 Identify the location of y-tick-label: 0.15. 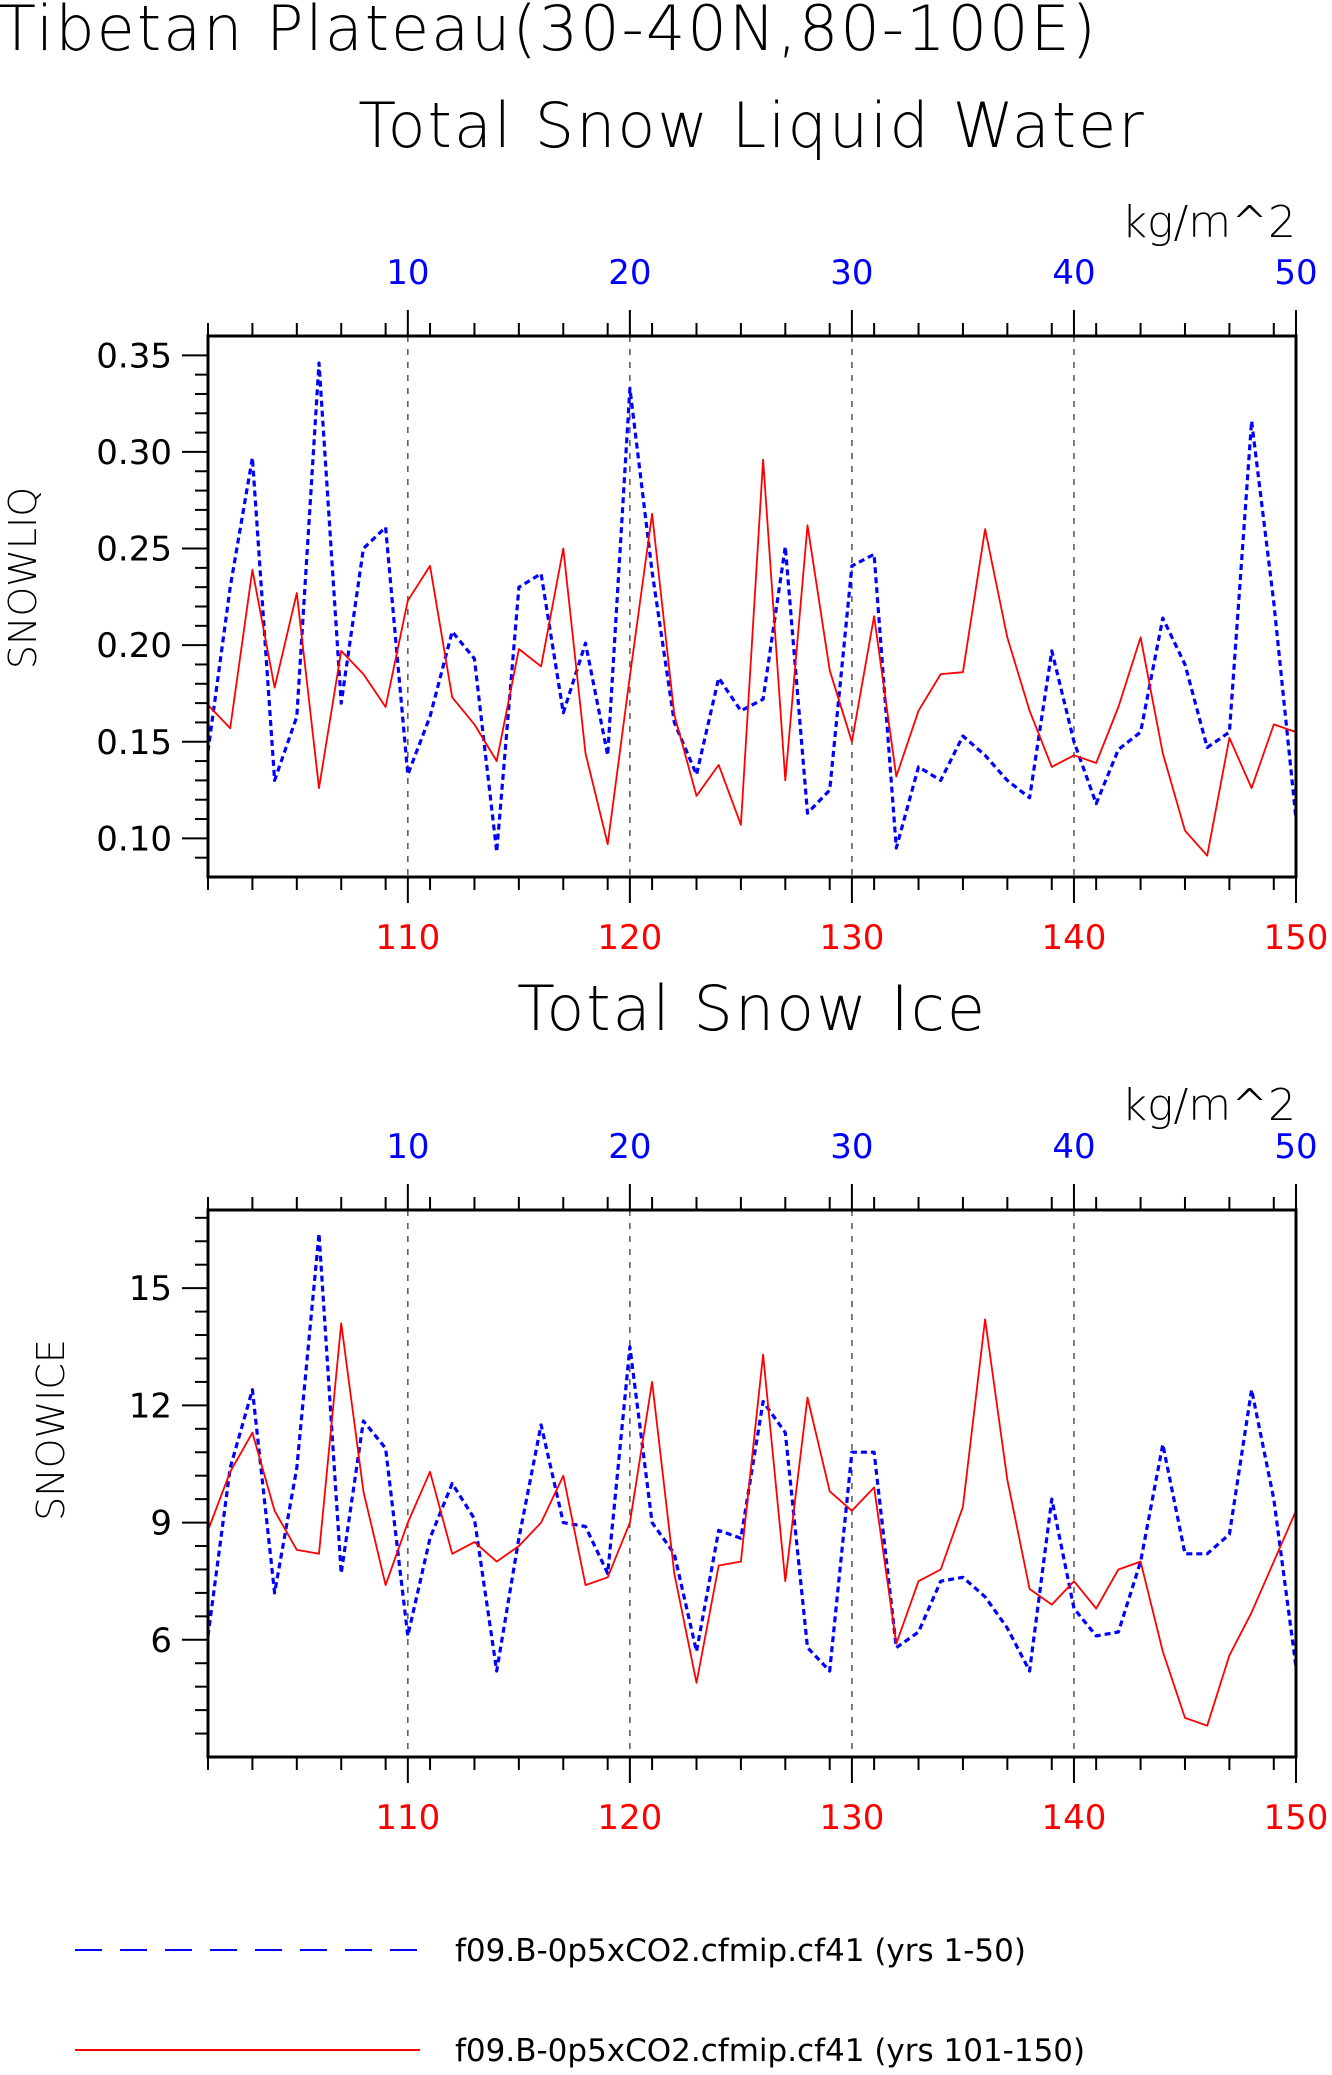
(134, 743).